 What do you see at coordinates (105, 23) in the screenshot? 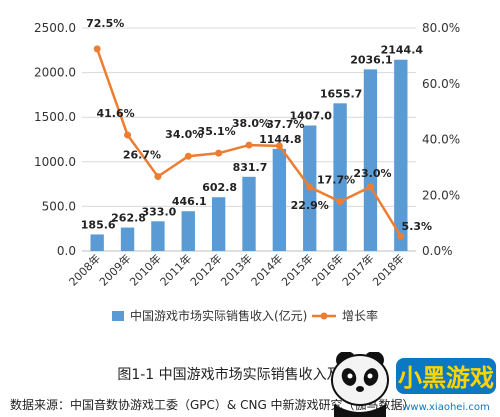
I see `growth-label: 72.5%` at bounding box center [105, 23].